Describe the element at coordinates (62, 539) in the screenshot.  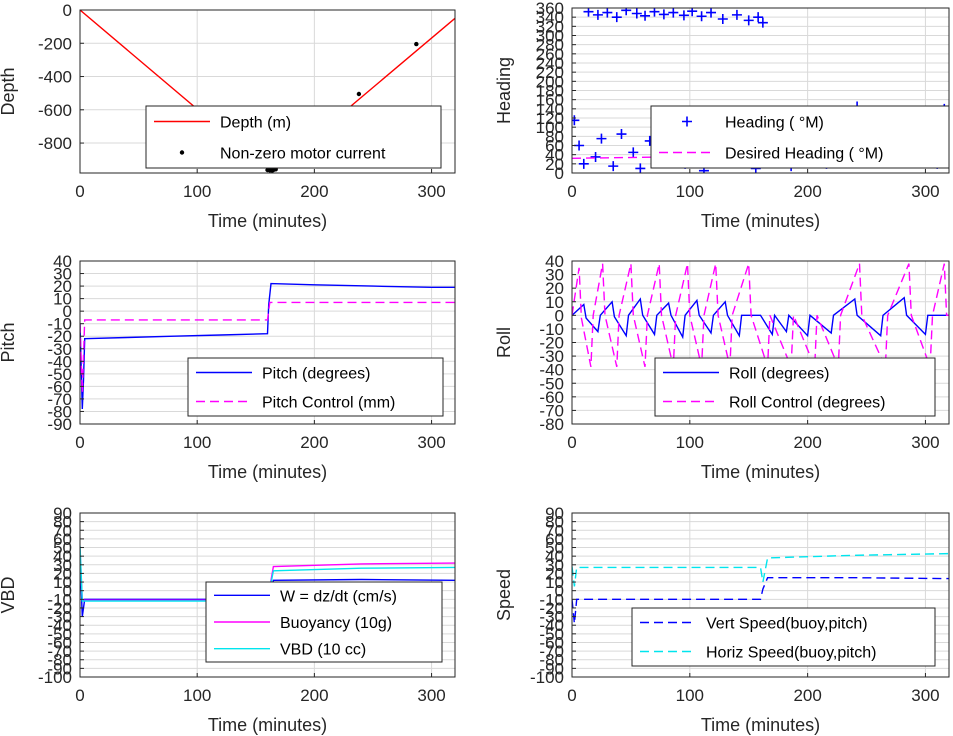
I see `y-tick-label: 60` at that location.